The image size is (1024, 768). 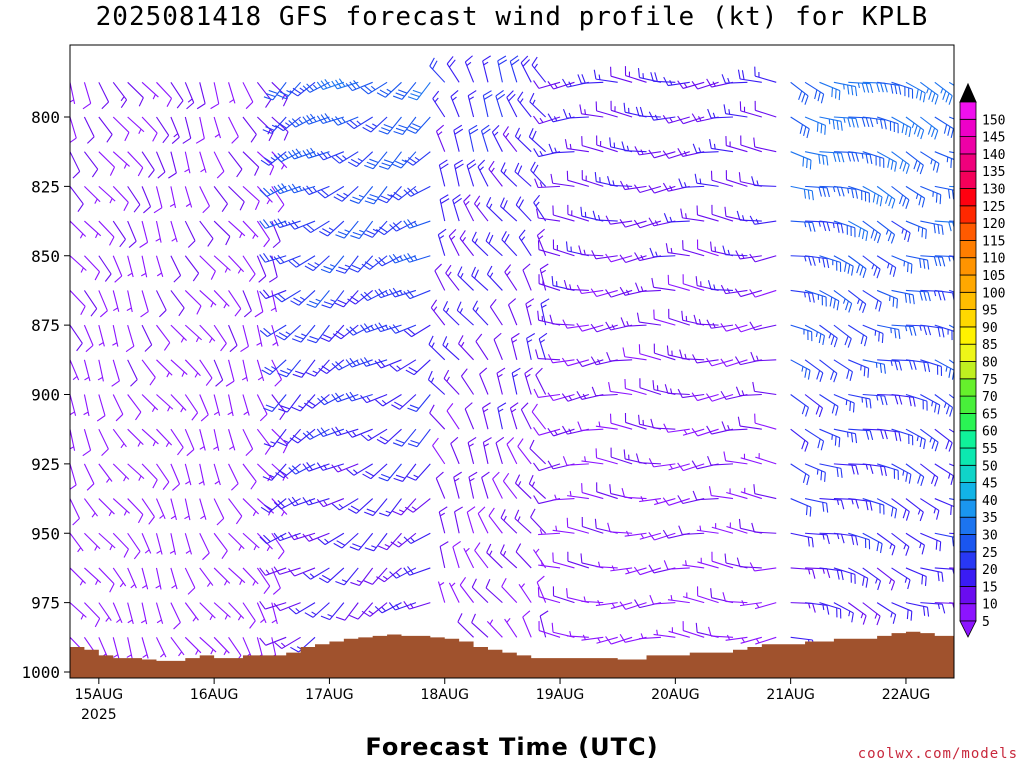 What do you see at coordinates (993, 172) in the screenshot?
I see `colorbar-label: 135` at bounding box center [993, 172].